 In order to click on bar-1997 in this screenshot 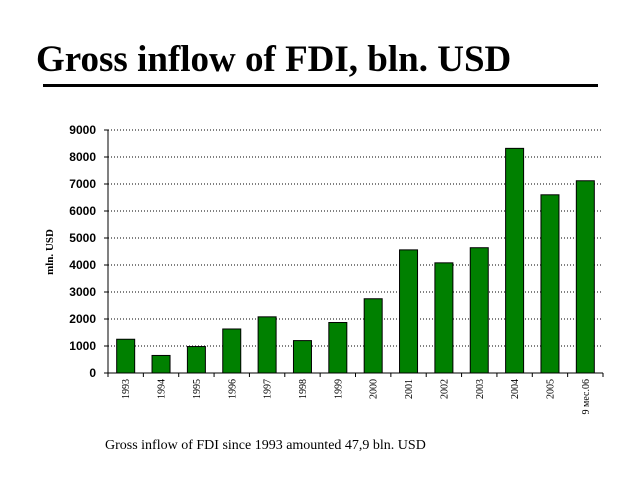, I will do `click(267, 345)`.